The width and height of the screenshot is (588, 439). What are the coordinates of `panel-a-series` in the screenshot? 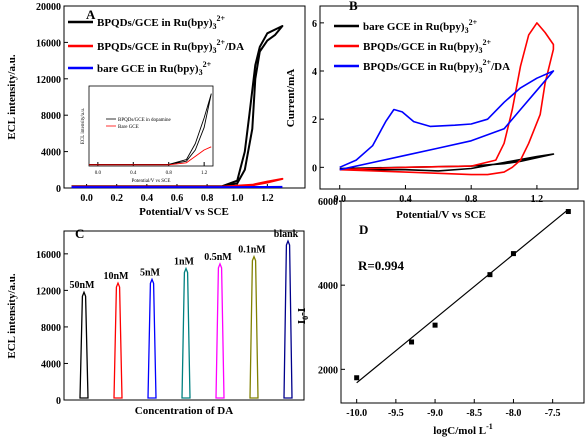 It's located at (177, 107).